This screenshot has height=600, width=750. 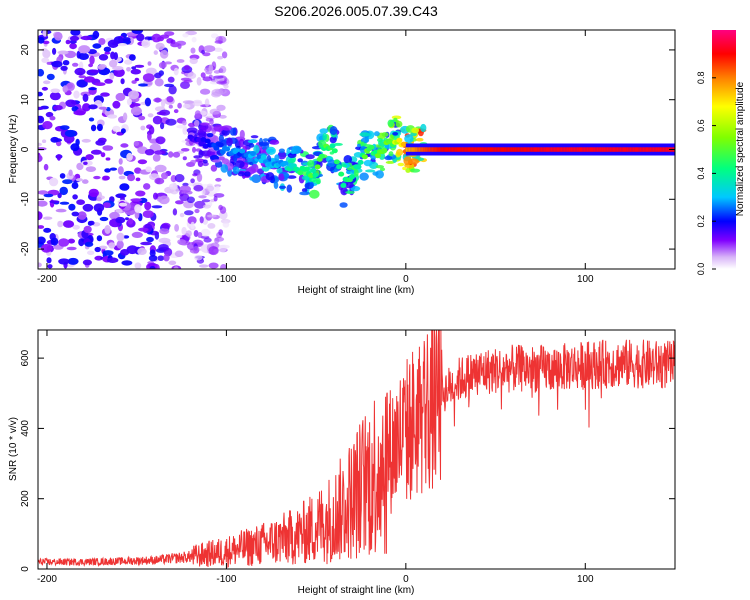 What do you see at coordinates (25, 498) in the screenshot?
I see `snr-ytick-label: 200` at bounding box center [25, 498].